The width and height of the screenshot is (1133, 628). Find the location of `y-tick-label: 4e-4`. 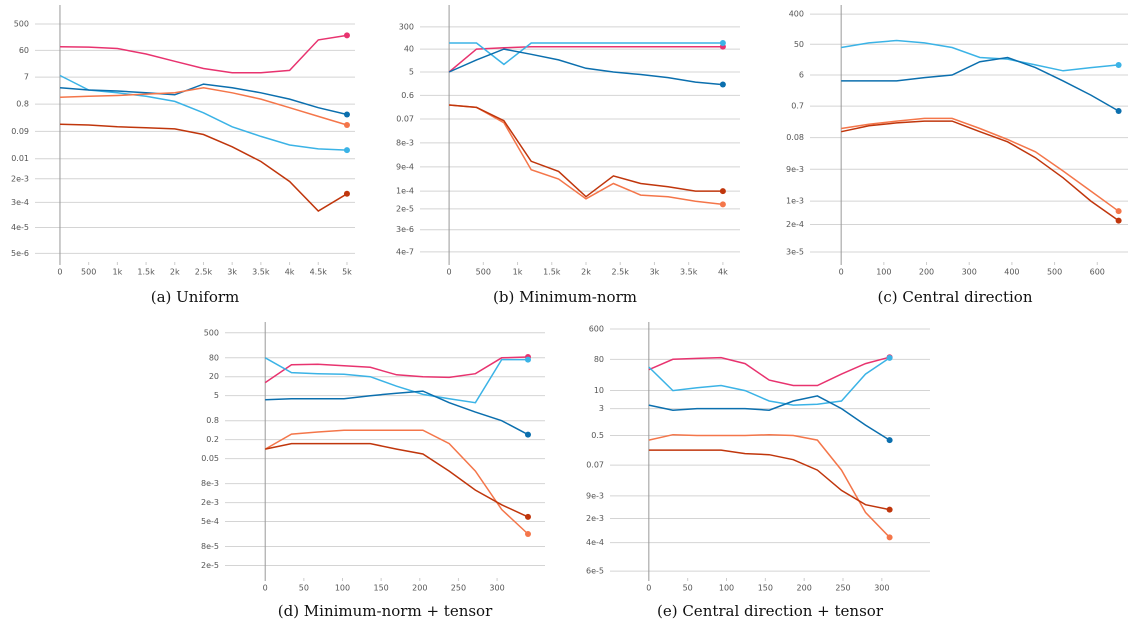

y-tick-label: 4e-4 is located at coordinates (595, 542).